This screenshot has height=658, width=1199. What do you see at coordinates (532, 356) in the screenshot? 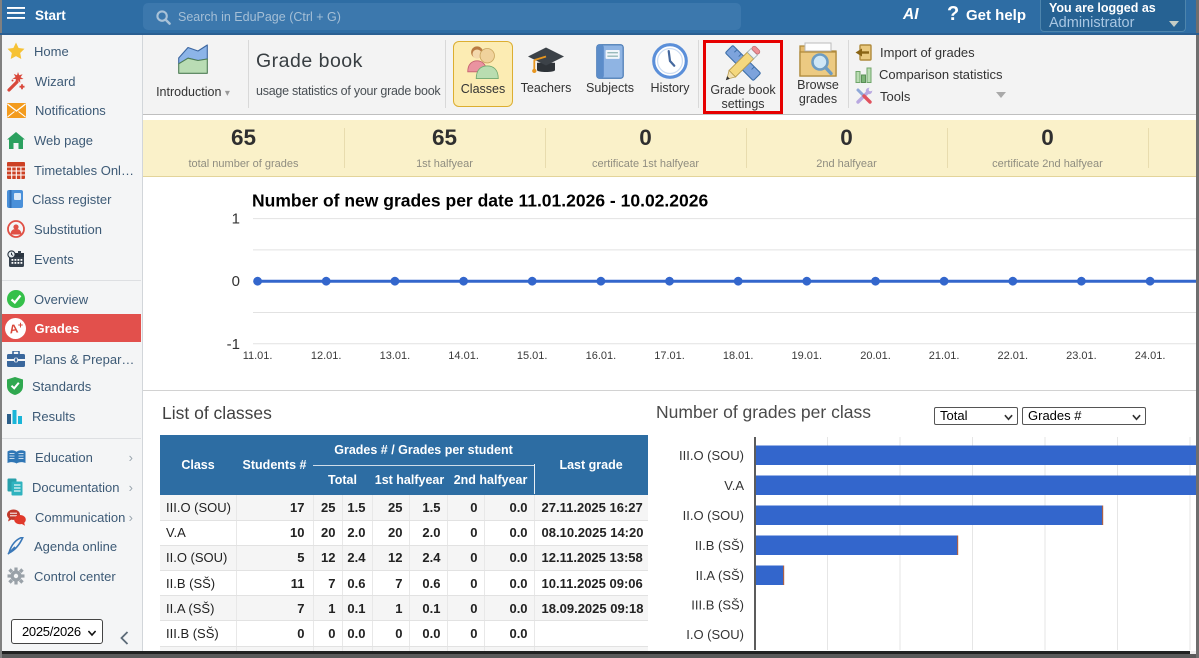
I see `svg-text: 15.01.` at bounding box center [532, 356].